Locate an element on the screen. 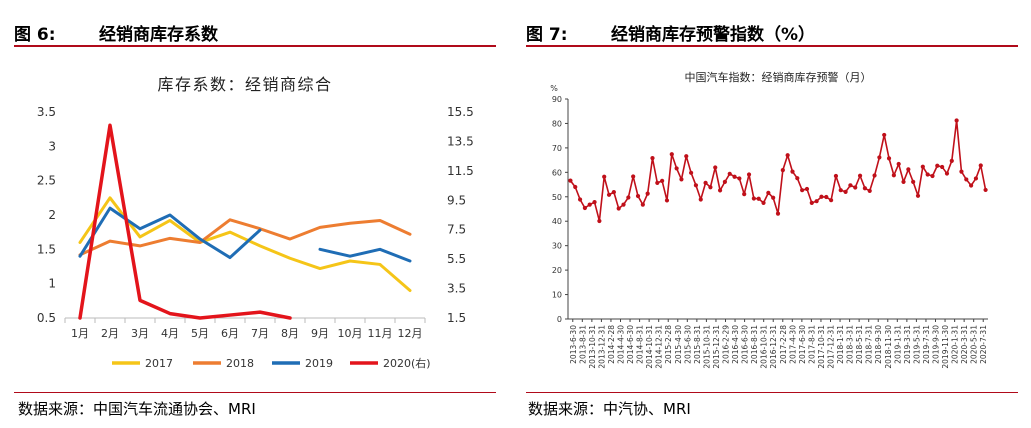  figure-7-heading: 图 7: 经销商库存预警指数（%） is located at coordinates (670, 32).